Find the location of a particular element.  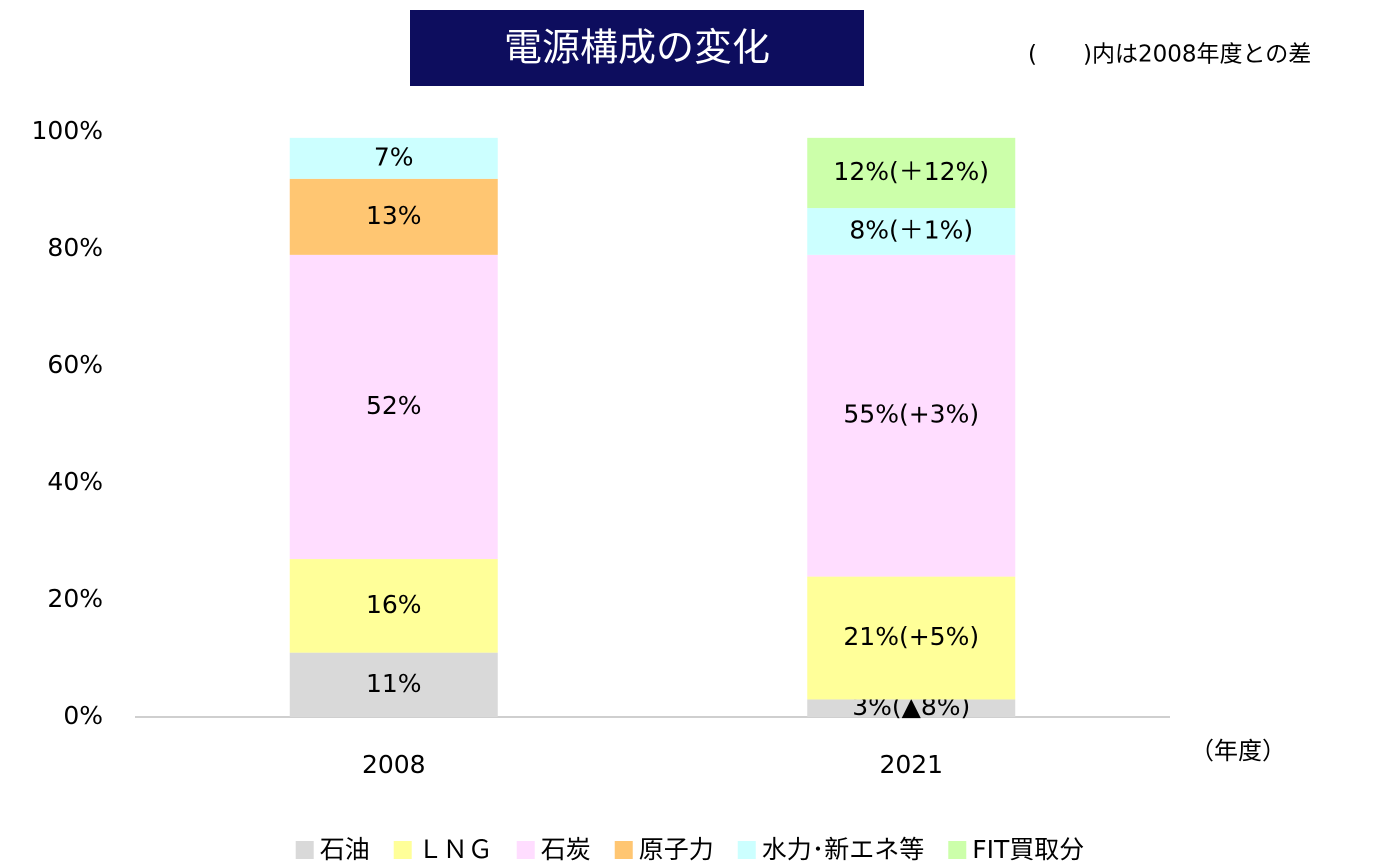

legend-label: 水力･新エネ等 is located at coordinates (843, 849).